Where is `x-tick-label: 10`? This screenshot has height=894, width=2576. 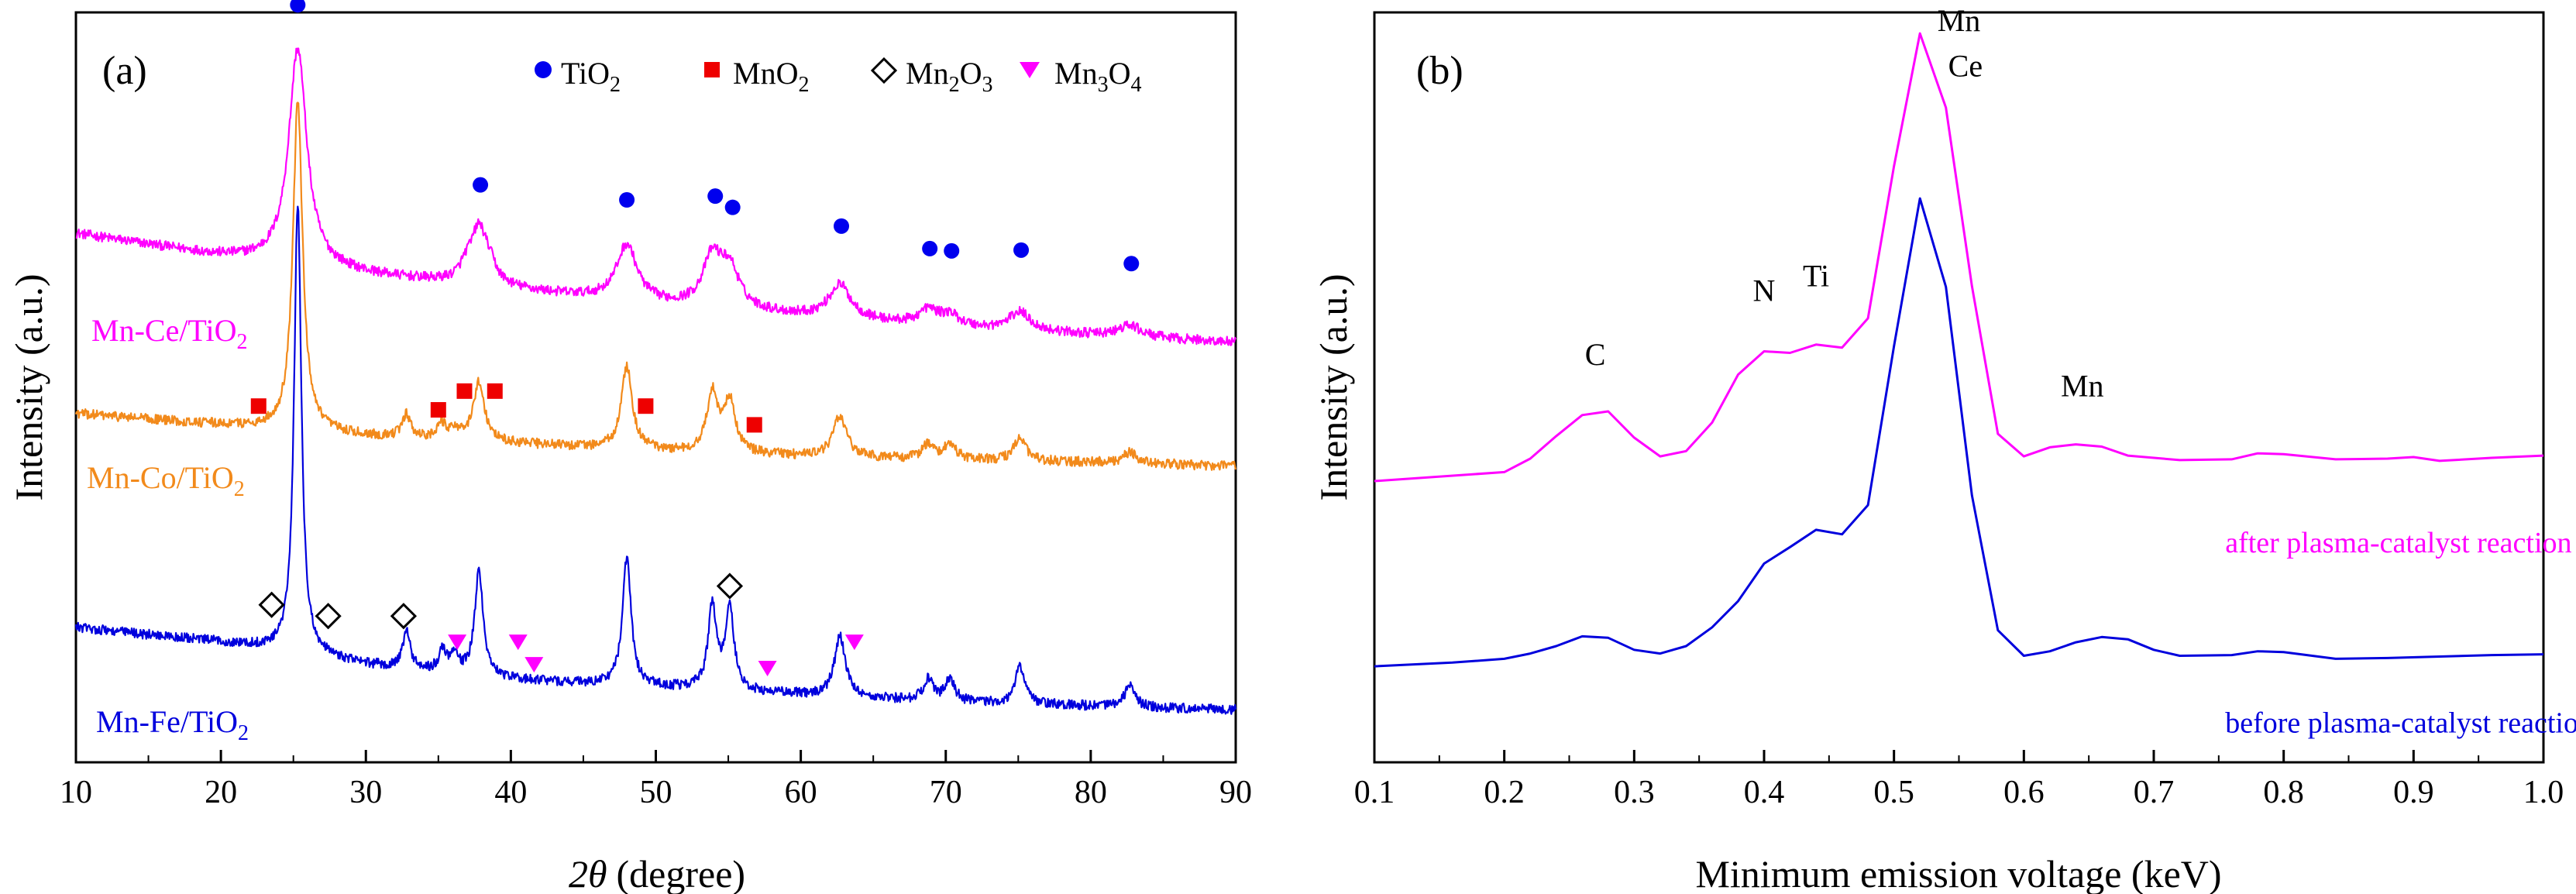 x-tick-label: 10 is located at coordinates (76, 792).